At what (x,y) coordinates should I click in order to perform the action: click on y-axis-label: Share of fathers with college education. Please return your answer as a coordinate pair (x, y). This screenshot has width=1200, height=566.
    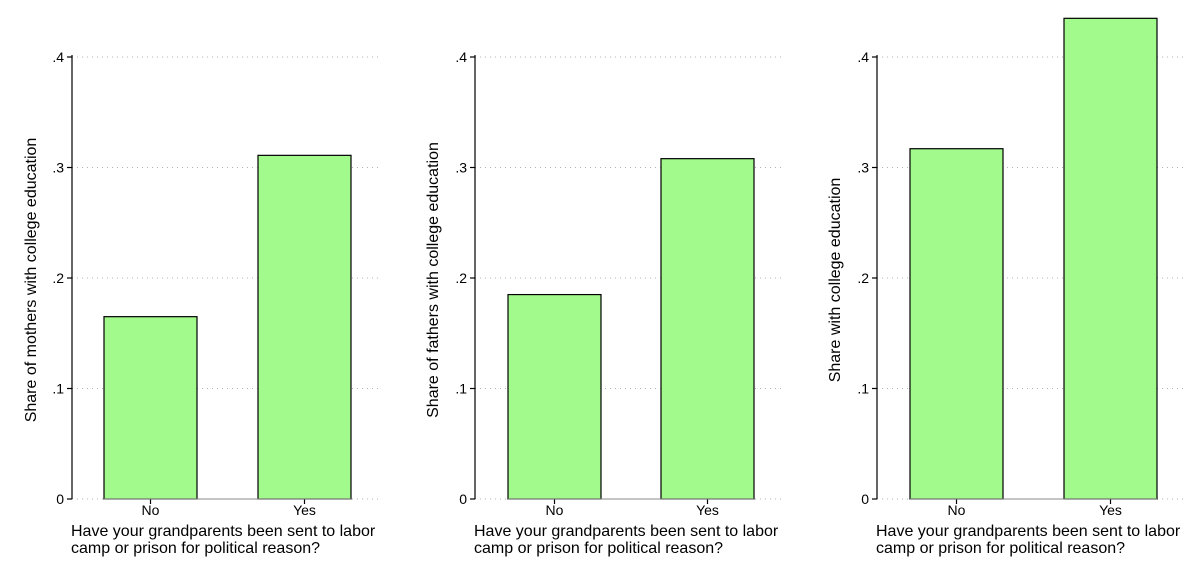
    Looking at the image, I should click on (433, 280).